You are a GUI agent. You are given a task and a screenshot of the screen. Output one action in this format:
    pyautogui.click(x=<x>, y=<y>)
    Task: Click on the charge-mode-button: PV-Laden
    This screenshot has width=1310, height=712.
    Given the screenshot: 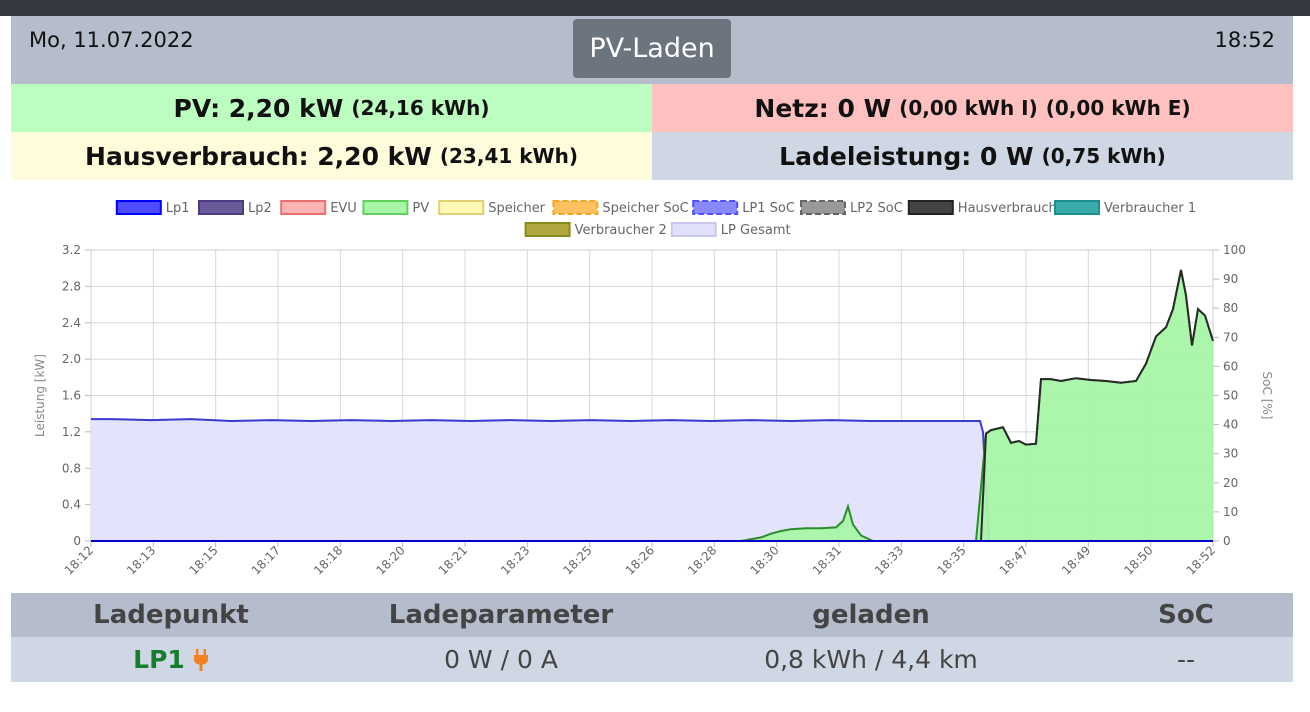 What is the action you would take?
    pyautogui.click(x=652, y=48)
    